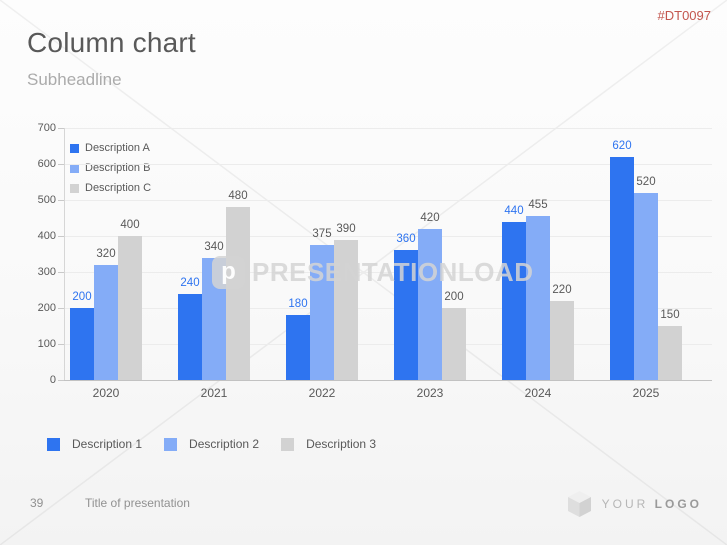  I want to click on bar-value-label: 390, so click(346, 228).